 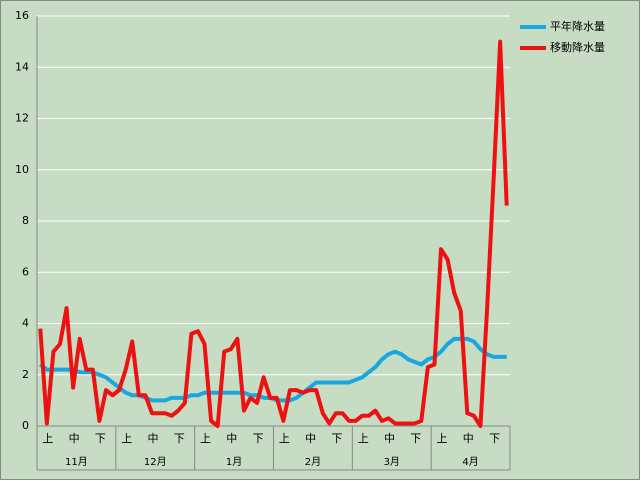 I want to click on y-tick-label: 14, so click(x=22, y=66).